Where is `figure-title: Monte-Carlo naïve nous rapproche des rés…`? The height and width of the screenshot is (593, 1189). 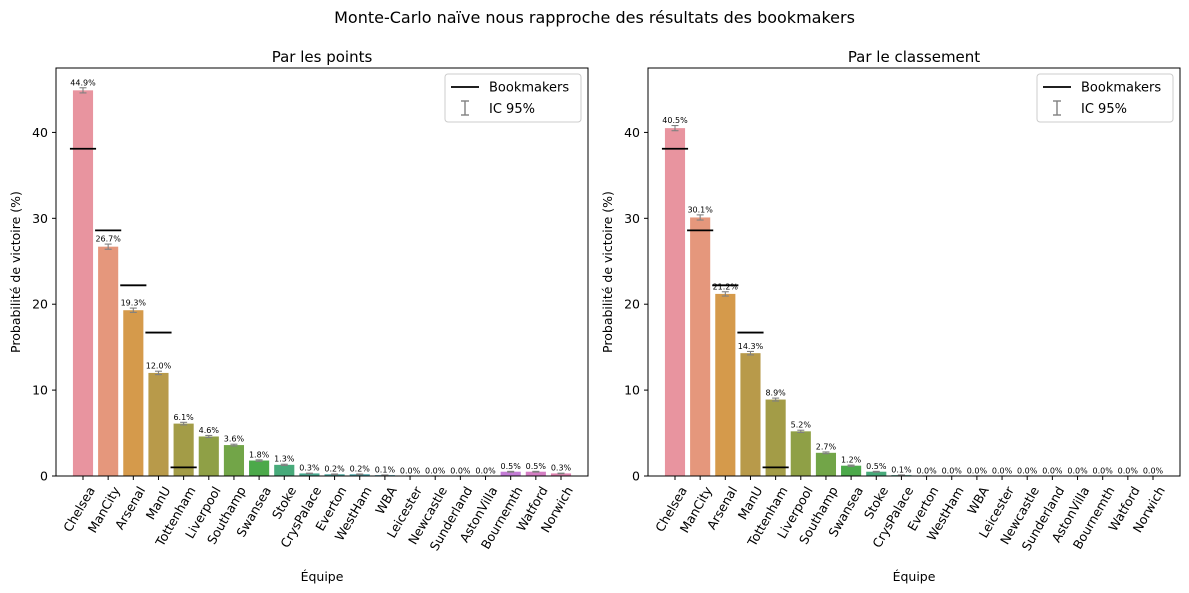
figure-title: Monte-Carlo naïve nous rapproche des rés… is located at coordinates (594, 17).